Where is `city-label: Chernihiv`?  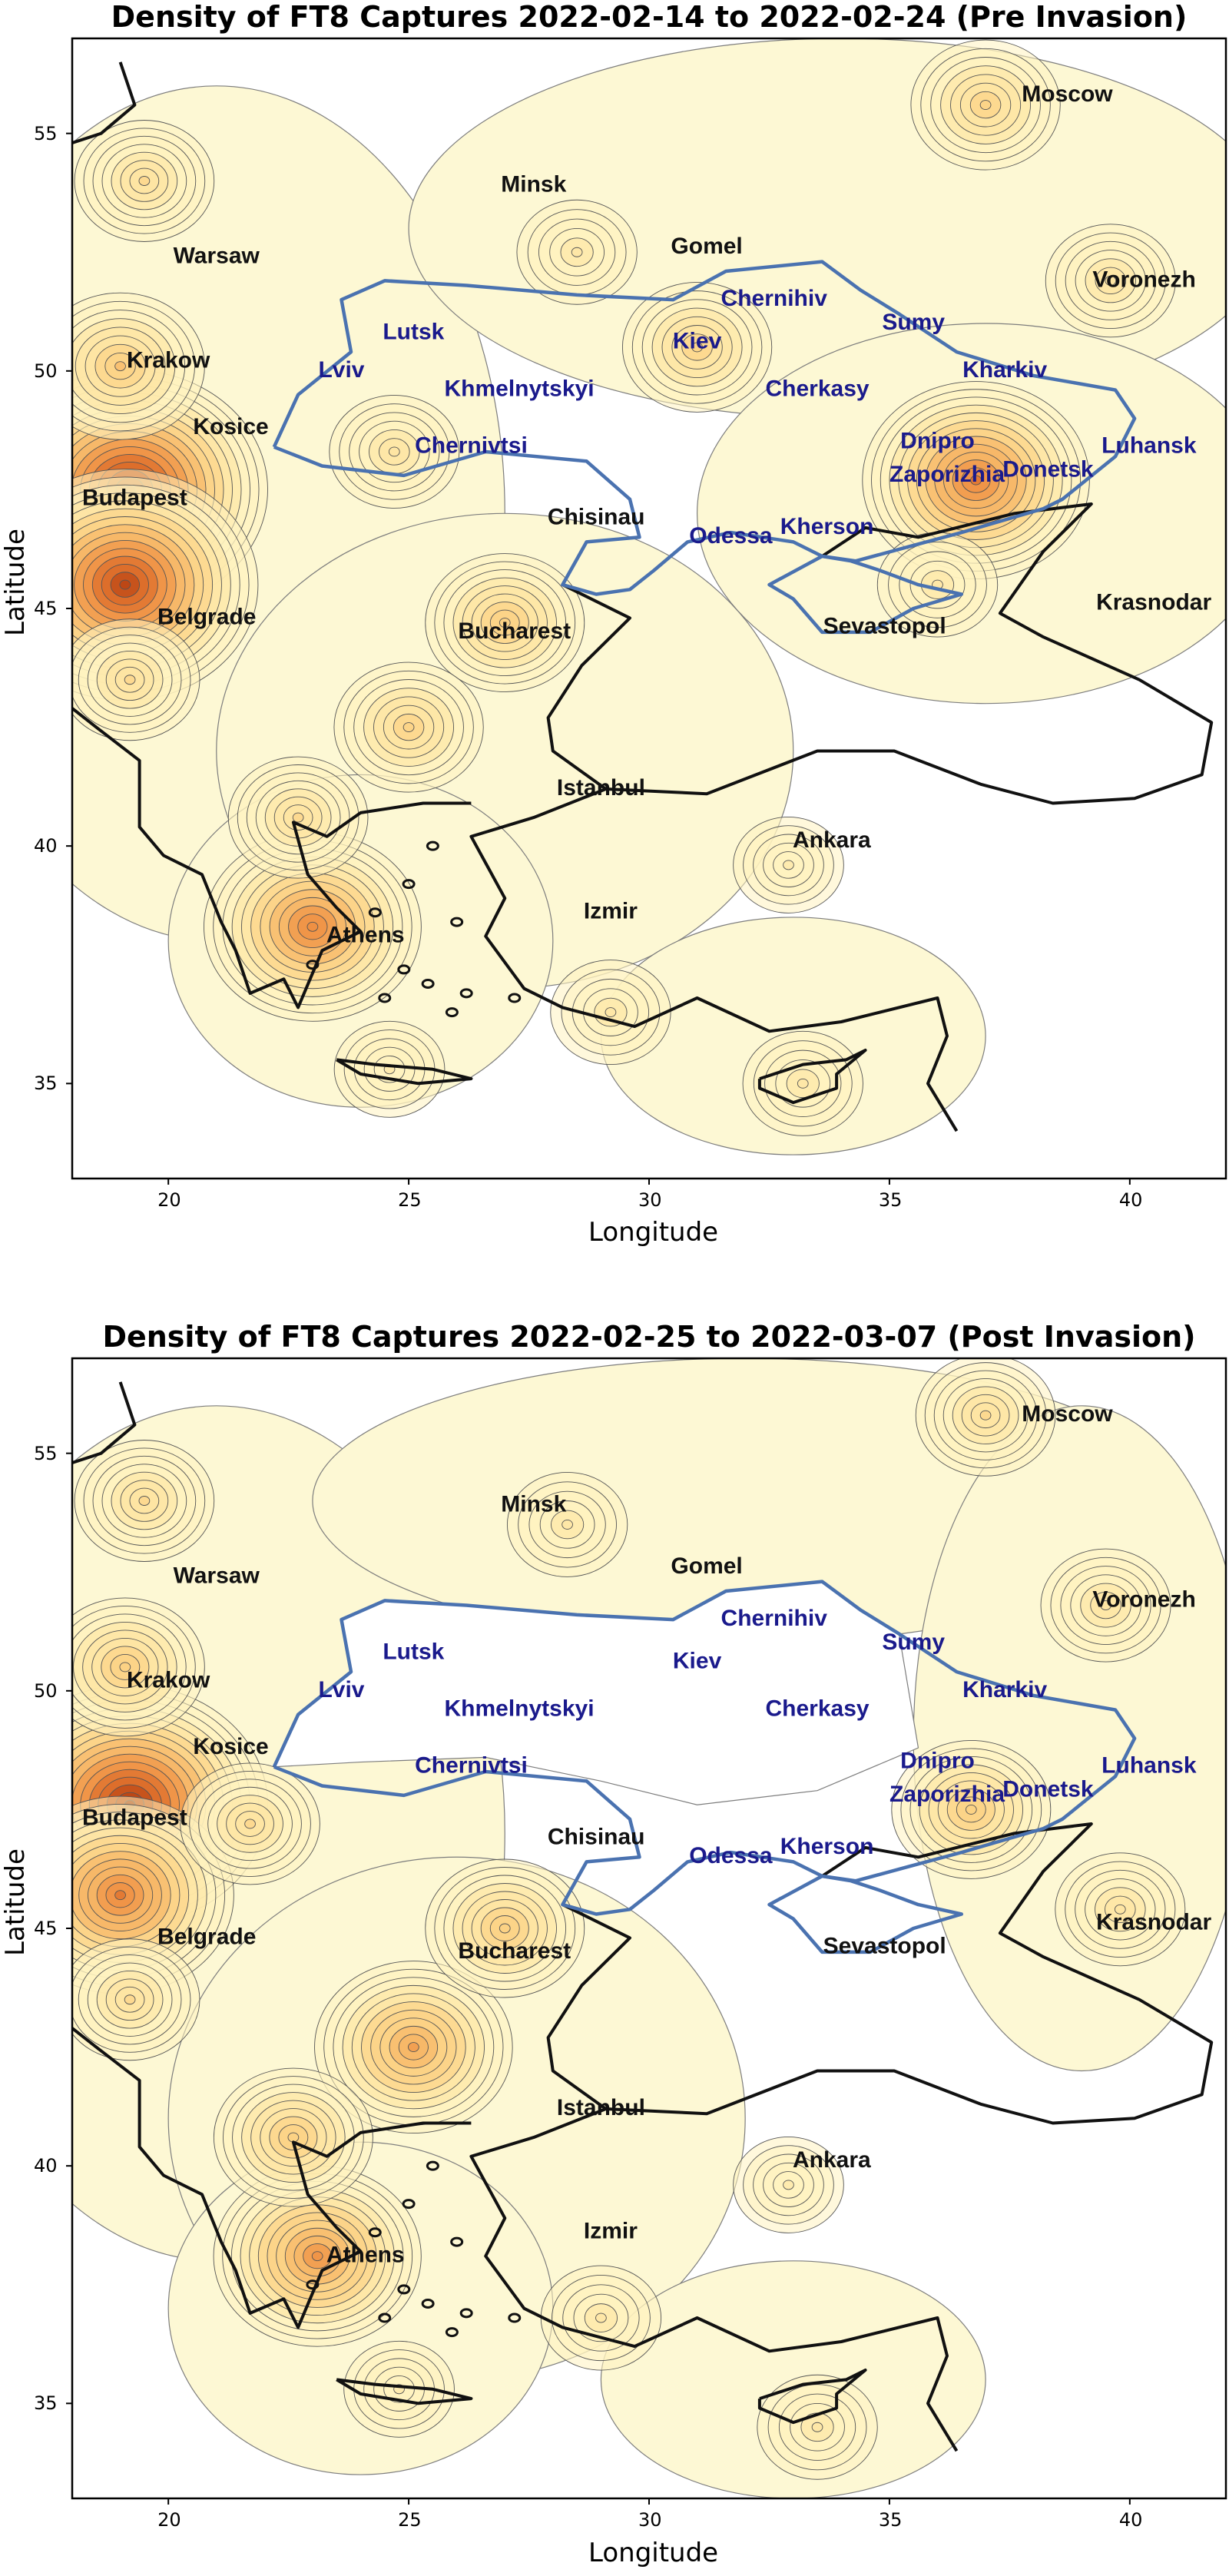
city-label: Chernihiv is located at coordinates (774, 298).